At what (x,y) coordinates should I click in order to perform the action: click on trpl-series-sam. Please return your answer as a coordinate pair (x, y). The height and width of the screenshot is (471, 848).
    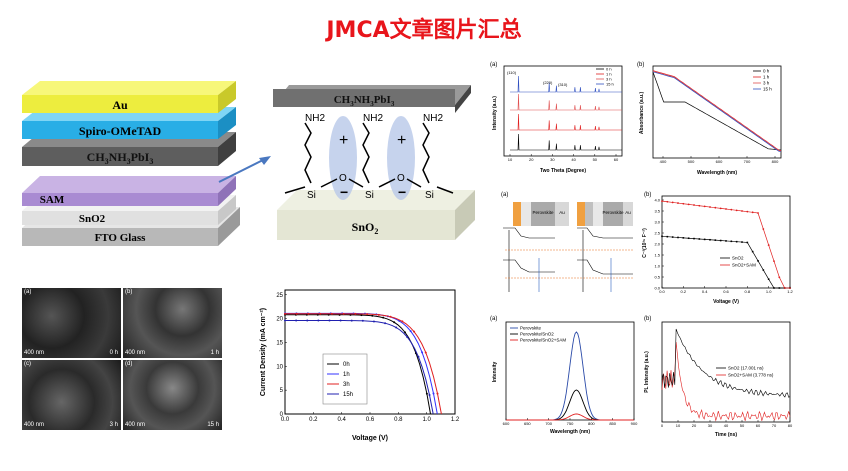
    Looking at the image, I should click on (726, 381).